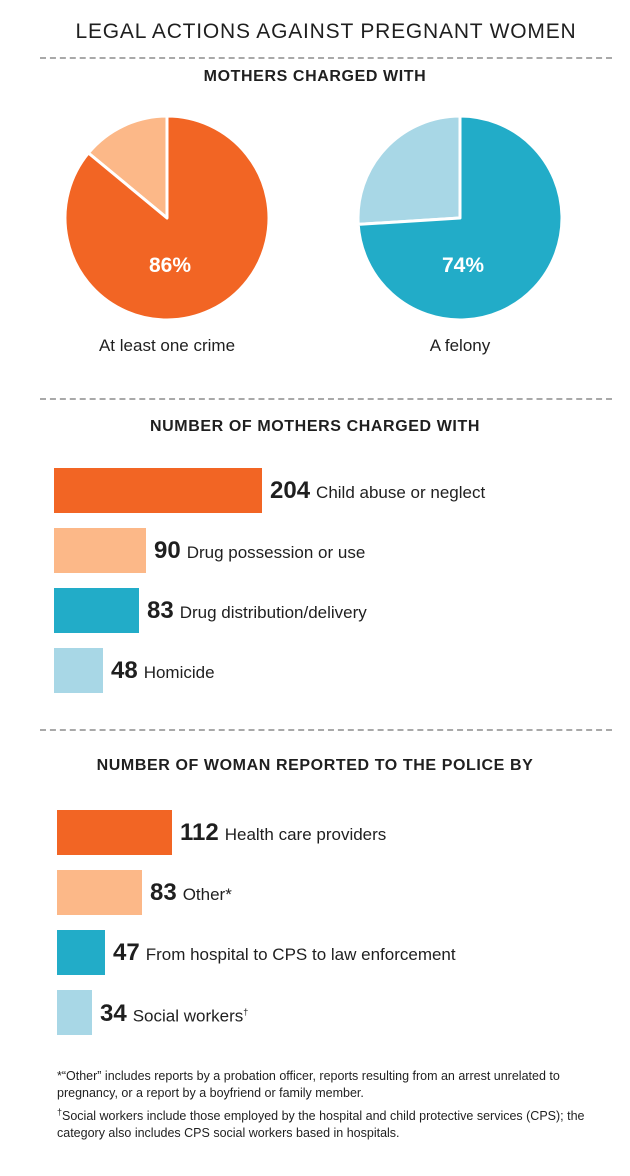  Describe the element at coordinates (315, 426) in the screenshot. I see `bar-section-title: NUMBER OF MOTHERS CHARGED WITH` at that location.